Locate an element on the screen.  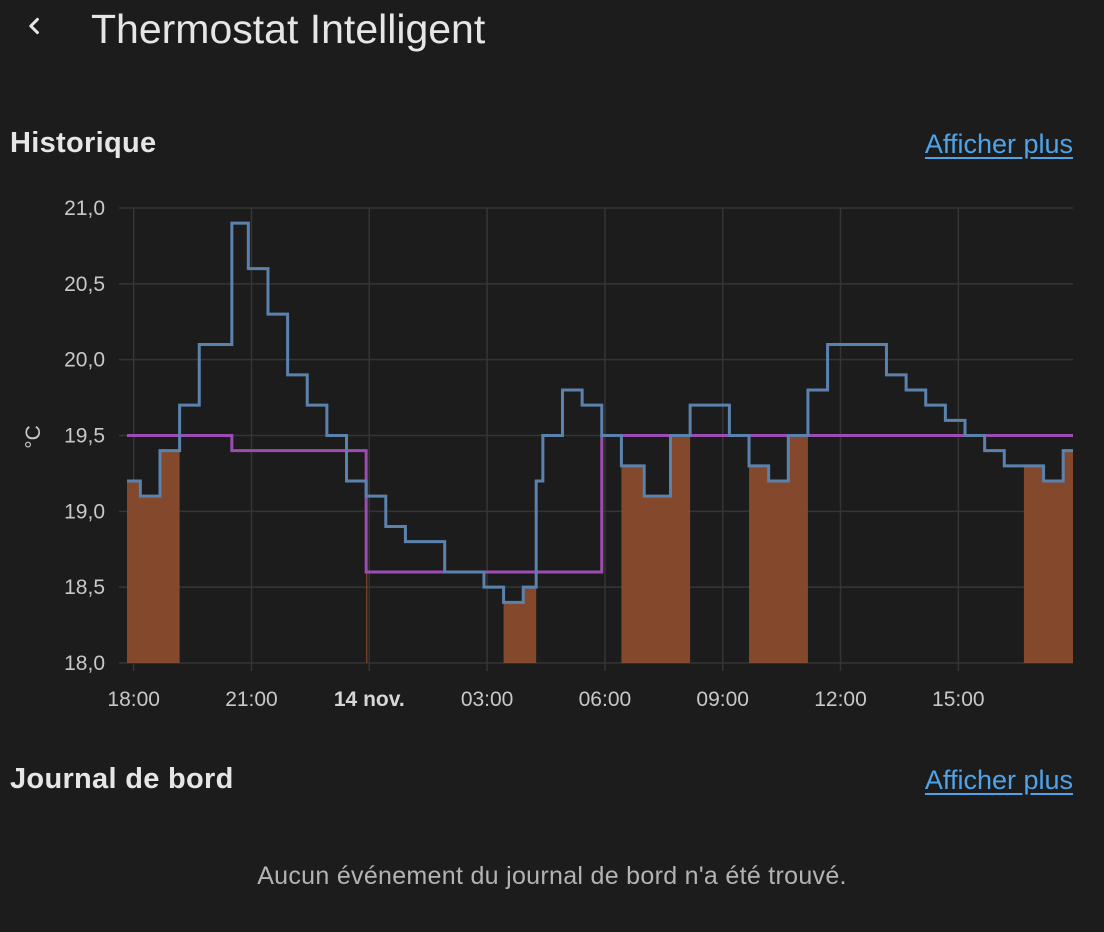
y-tick-label: 21,0 is located at coordinates (84, 208).